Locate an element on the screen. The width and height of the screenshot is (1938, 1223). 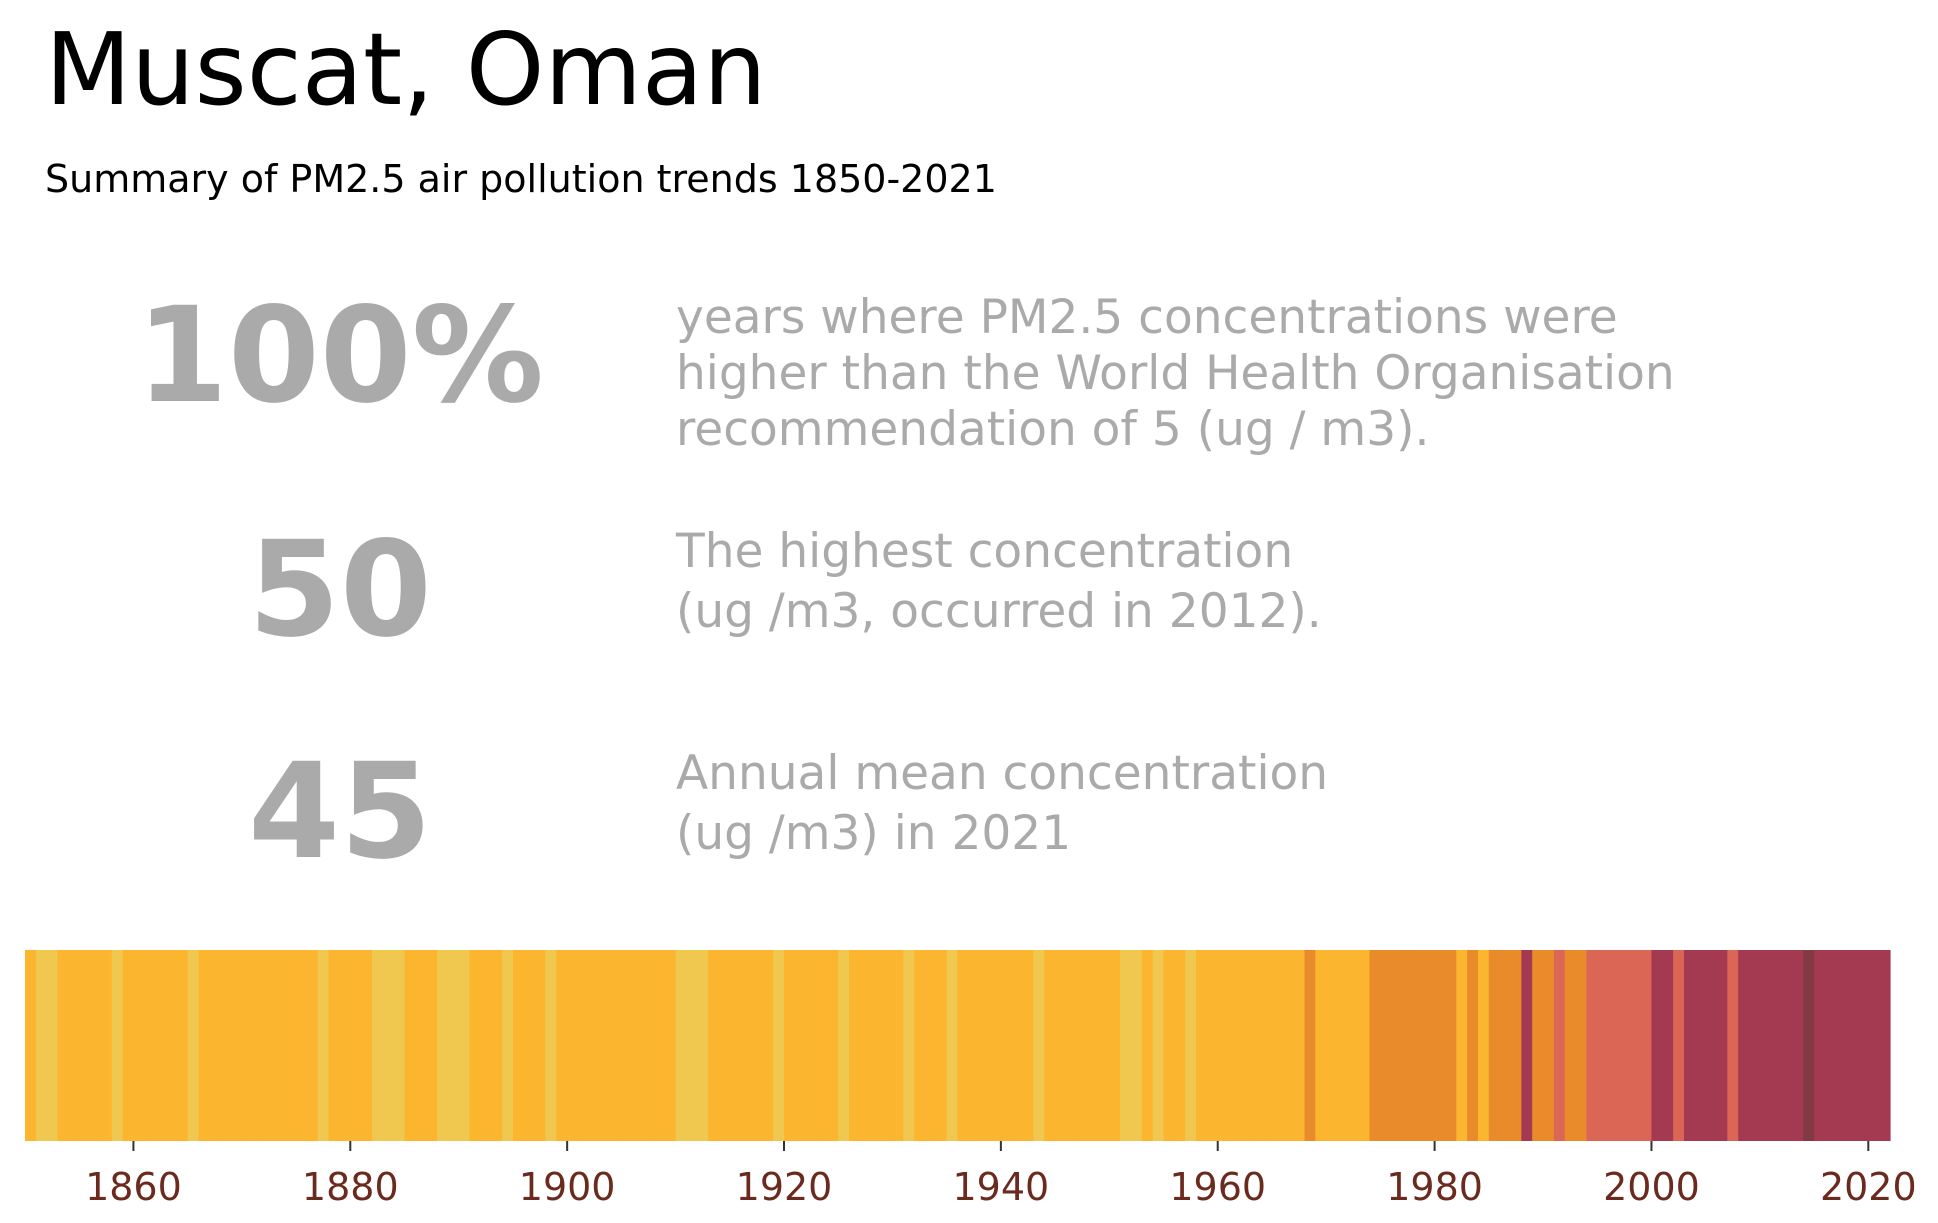
stripe-1976 is located at coordinates (1397, 1045).